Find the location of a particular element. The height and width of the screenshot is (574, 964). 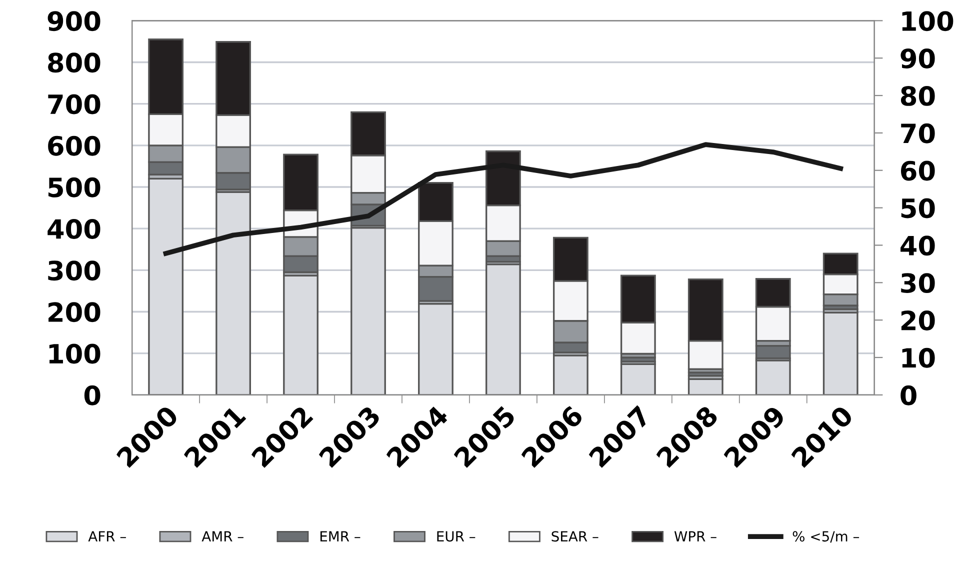

y-tick-label: 600 is located at coordinates (74, 146).